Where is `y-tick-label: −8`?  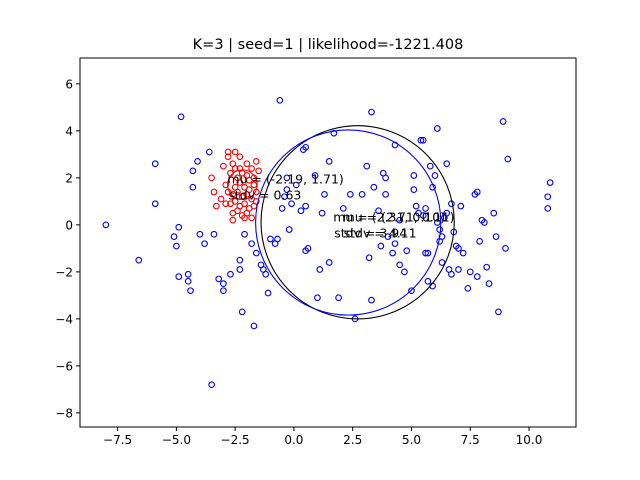 y-tick-label: −8 is located at coordinates (64, 413).